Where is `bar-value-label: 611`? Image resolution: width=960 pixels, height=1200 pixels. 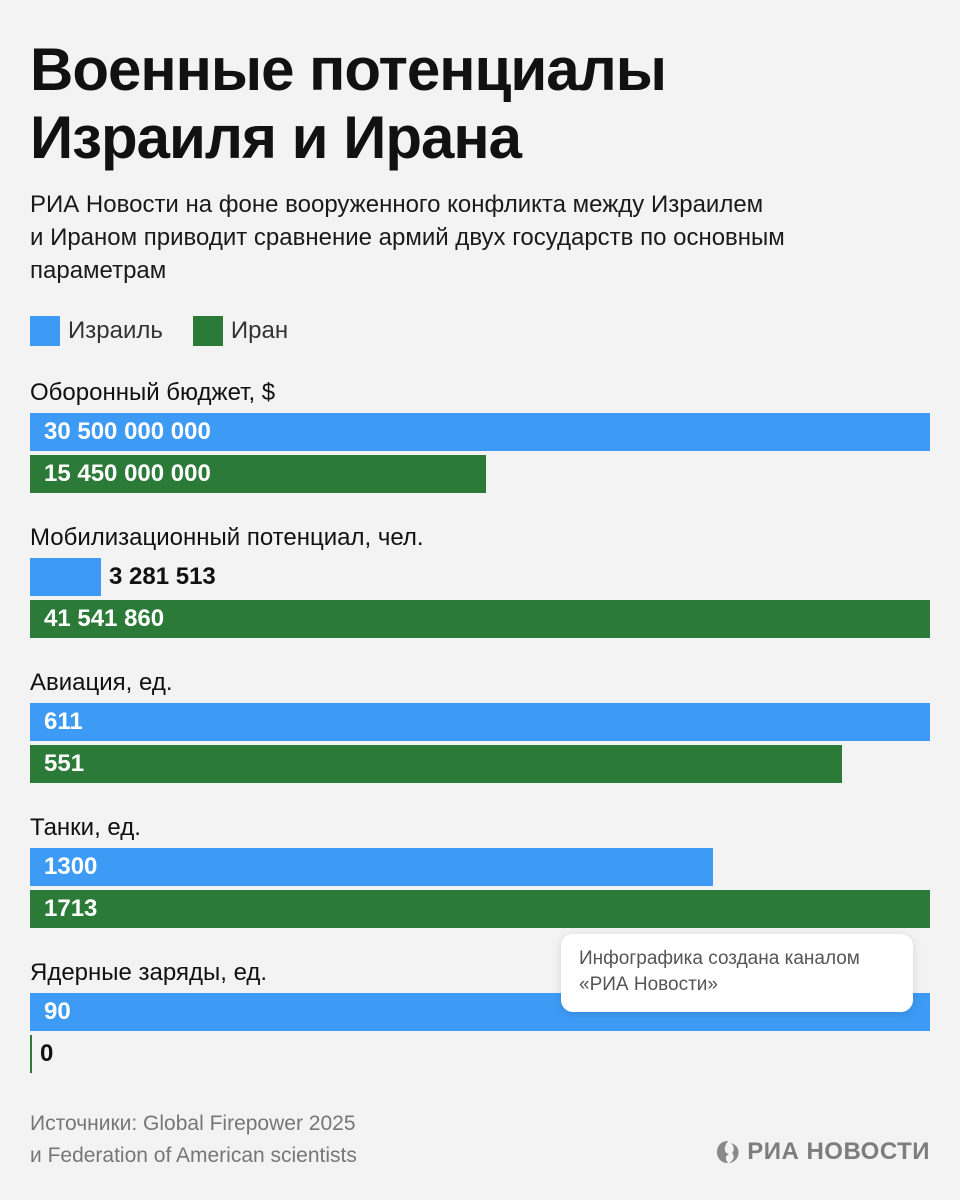 bar-value-label: 611 is located at coordinates (63, 721).